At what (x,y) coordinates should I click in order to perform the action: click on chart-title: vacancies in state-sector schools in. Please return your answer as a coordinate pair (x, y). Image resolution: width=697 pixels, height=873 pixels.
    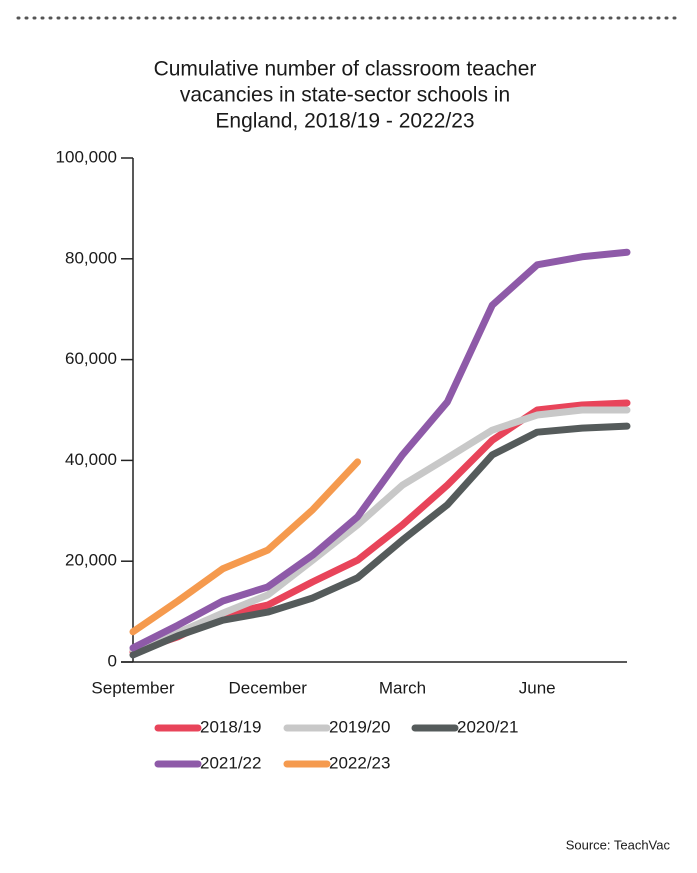
    Looking at the image, I should click on (345, 95).